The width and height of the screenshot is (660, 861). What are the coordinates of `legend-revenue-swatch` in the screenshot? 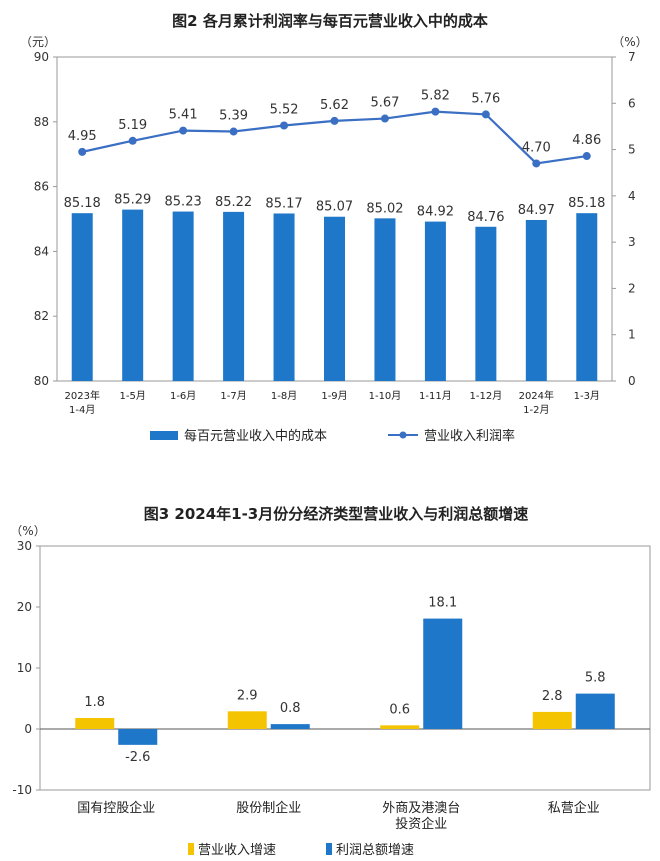 It's located at (191, 849).